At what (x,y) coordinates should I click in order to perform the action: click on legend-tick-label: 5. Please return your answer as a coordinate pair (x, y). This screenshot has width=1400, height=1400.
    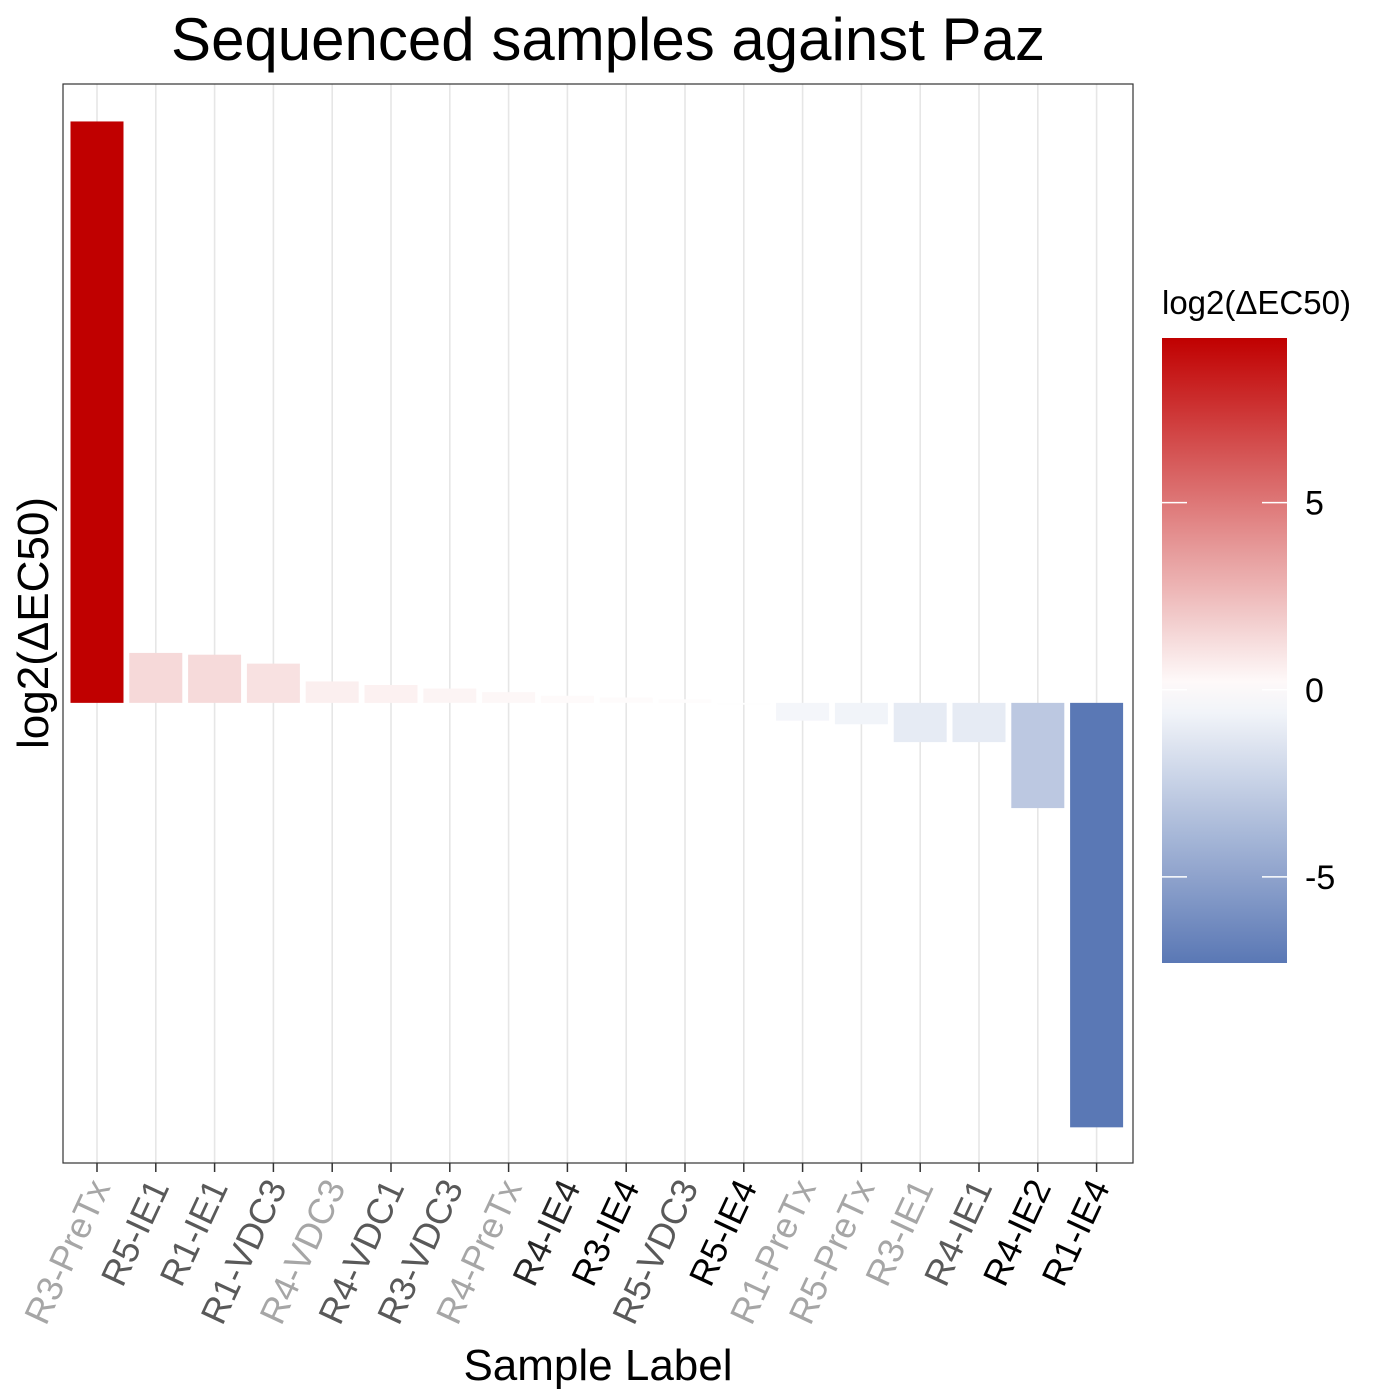
    Looking at the image, I should click on (1314, 504).